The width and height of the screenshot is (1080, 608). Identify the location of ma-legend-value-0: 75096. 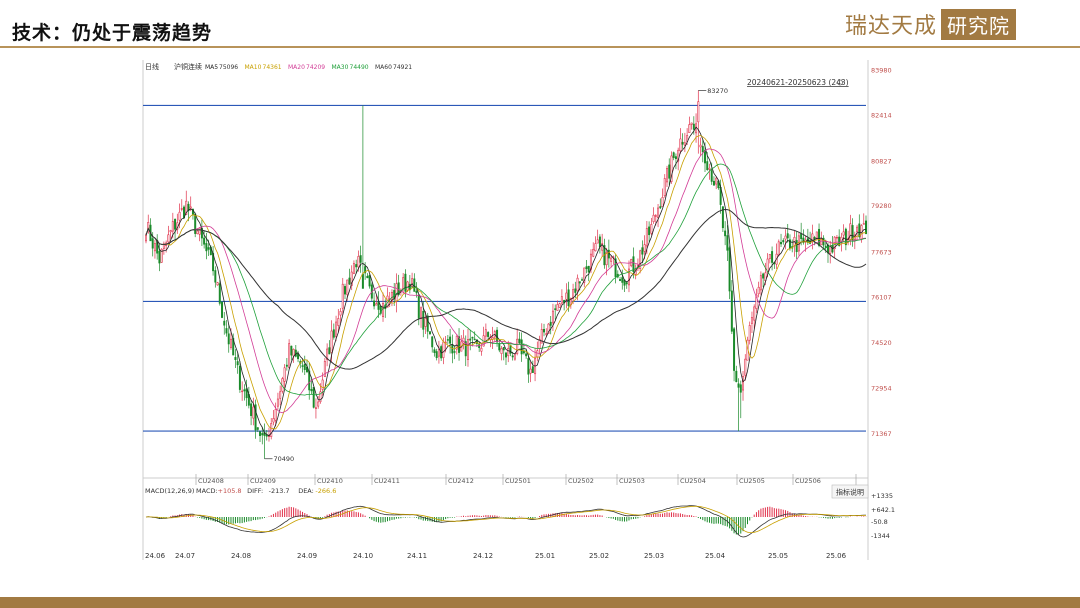
(228, 67).